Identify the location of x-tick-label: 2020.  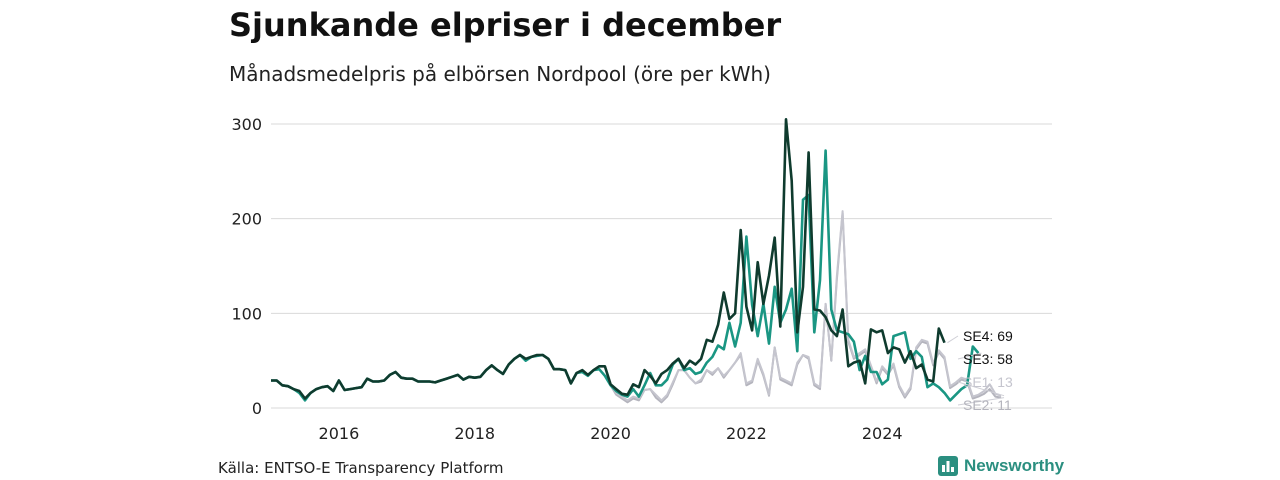
(610, 433).